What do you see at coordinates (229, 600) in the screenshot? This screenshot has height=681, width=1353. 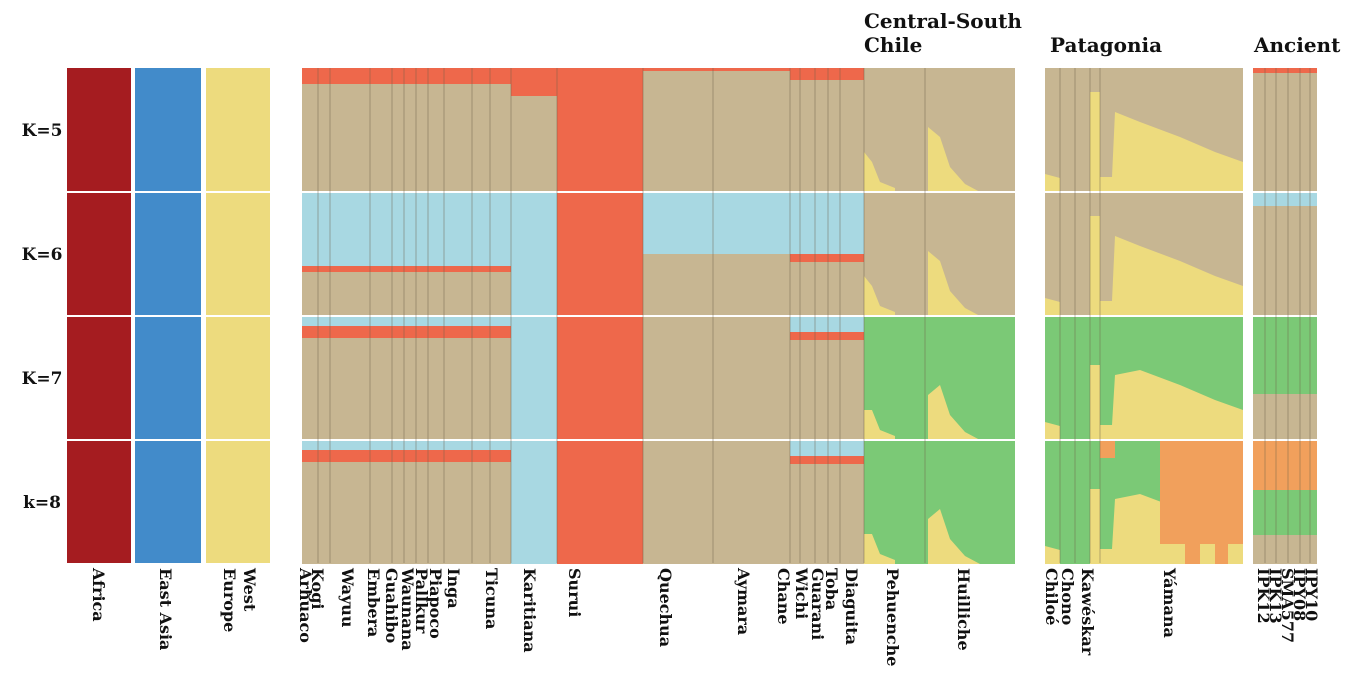 I see `reference-label: Europe` at bounding box center [229, 600].